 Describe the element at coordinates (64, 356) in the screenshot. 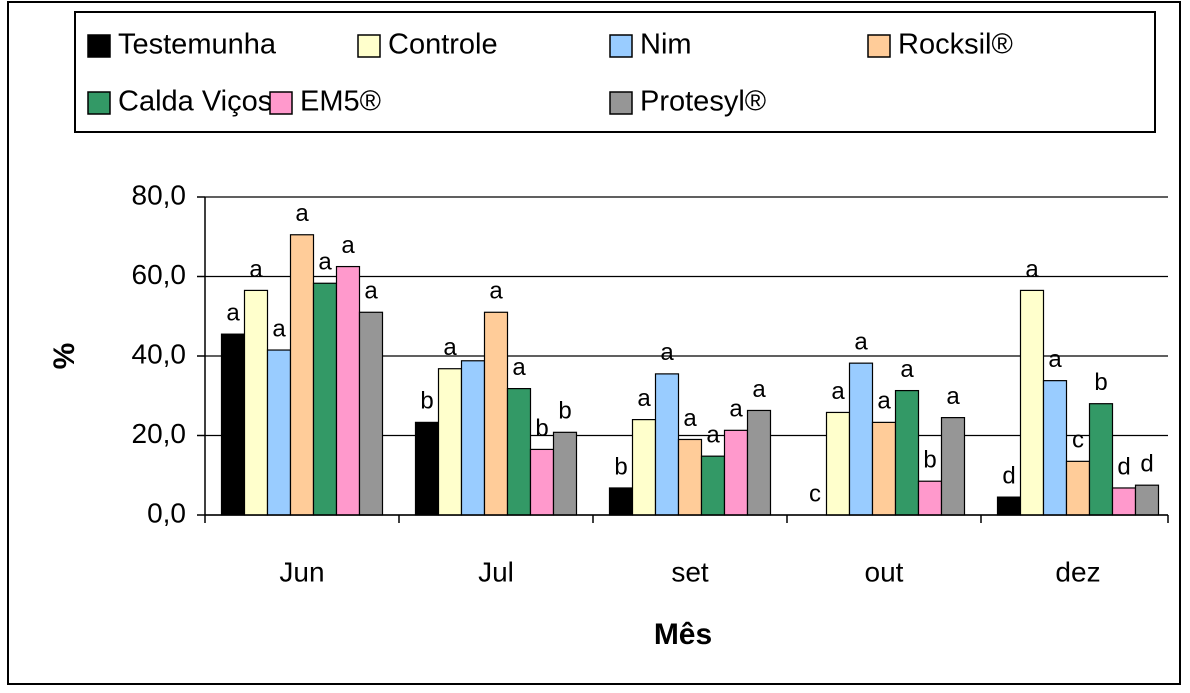

I see `y-axis-label: %` at that location.